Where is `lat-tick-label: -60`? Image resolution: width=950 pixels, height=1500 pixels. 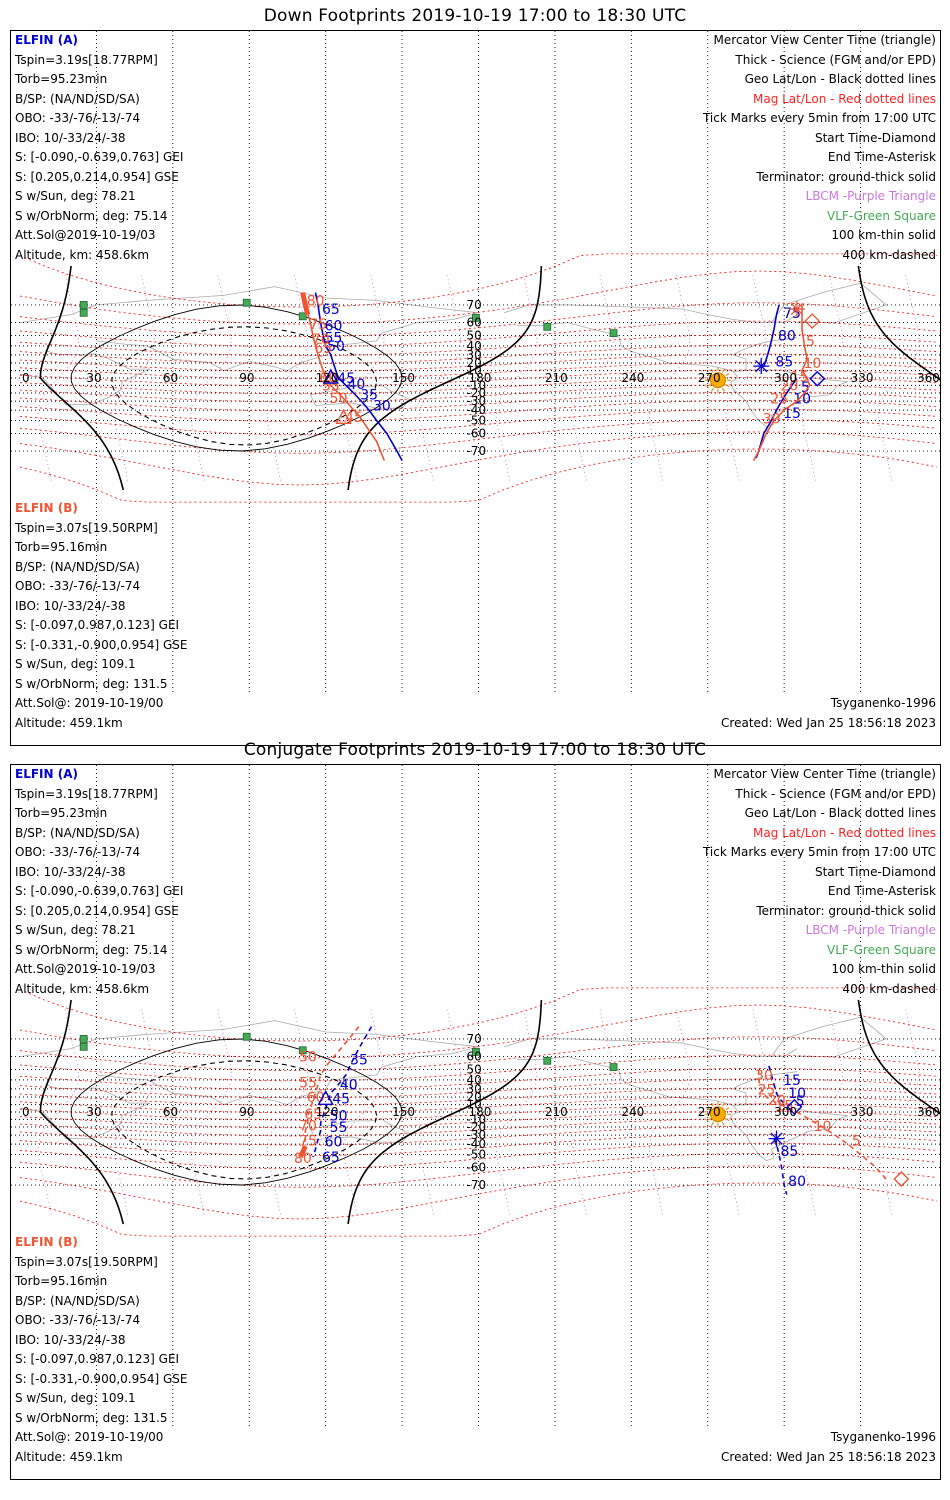 lat-tick-label: -60 is located at coordinates (477, 1167).